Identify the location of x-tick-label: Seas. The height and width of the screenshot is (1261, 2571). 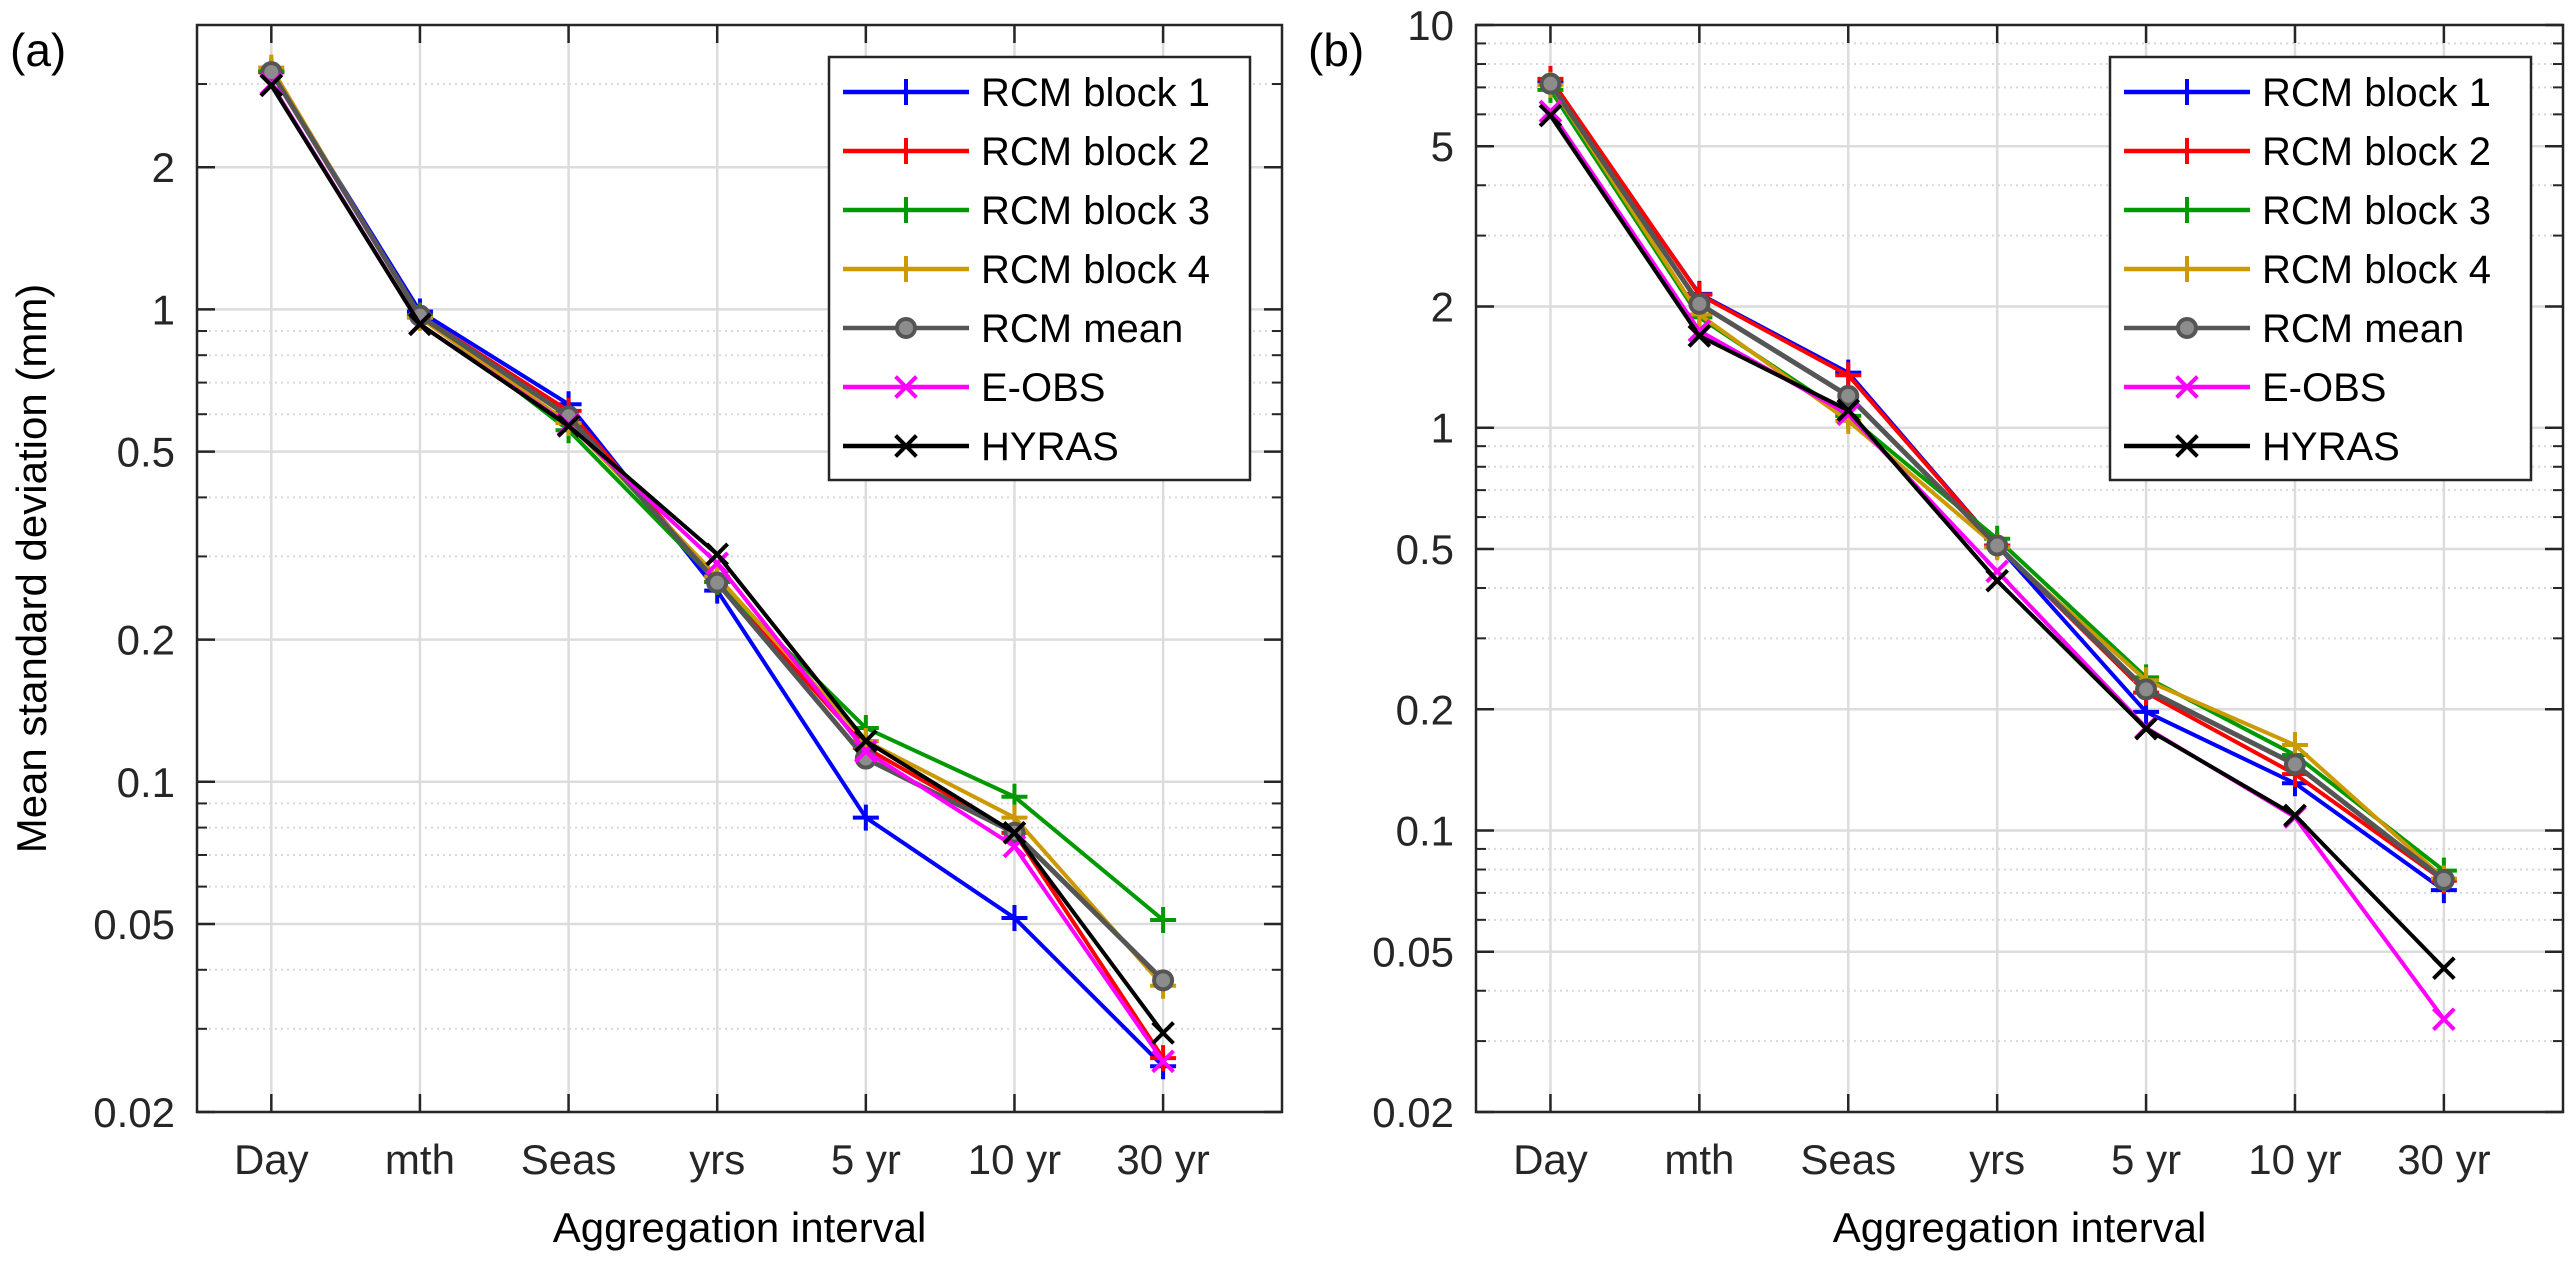
(1848, 1159).